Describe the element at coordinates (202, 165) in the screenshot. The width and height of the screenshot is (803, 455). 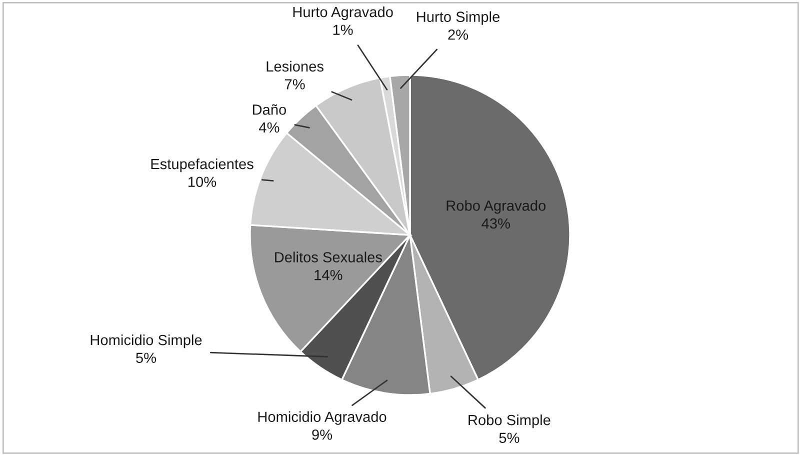
I see `slice-label: Estupefacientes` at that location.